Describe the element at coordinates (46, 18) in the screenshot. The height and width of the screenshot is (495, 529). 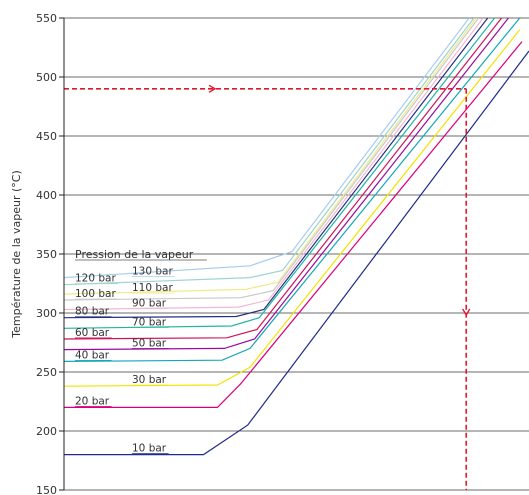
I see `y-tick-label: 550` at that location.